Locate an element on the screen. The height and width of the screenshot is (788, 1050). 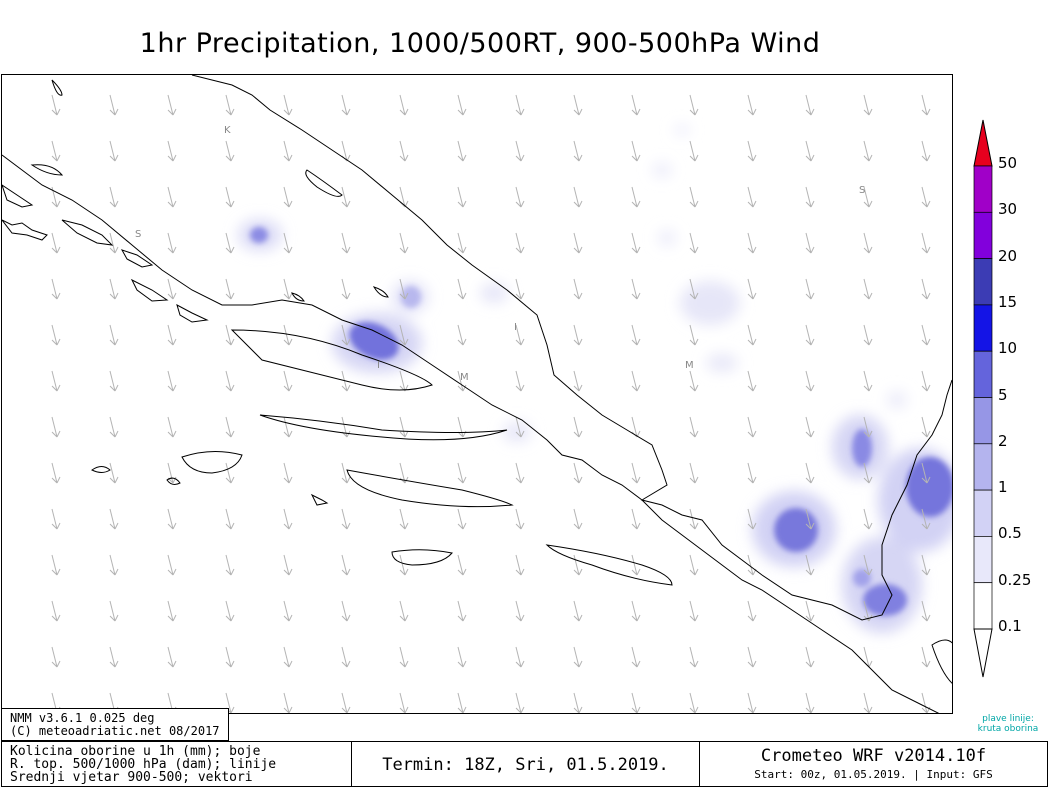
model-title: Crometeo WRF v2014.10f is located at coordinates (873, 756).